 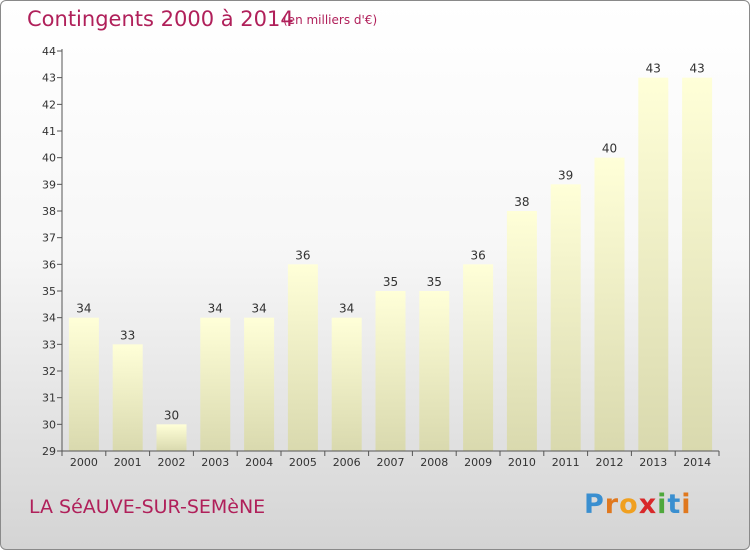 I want to click on bar-2008, so click(x=434, y=371).